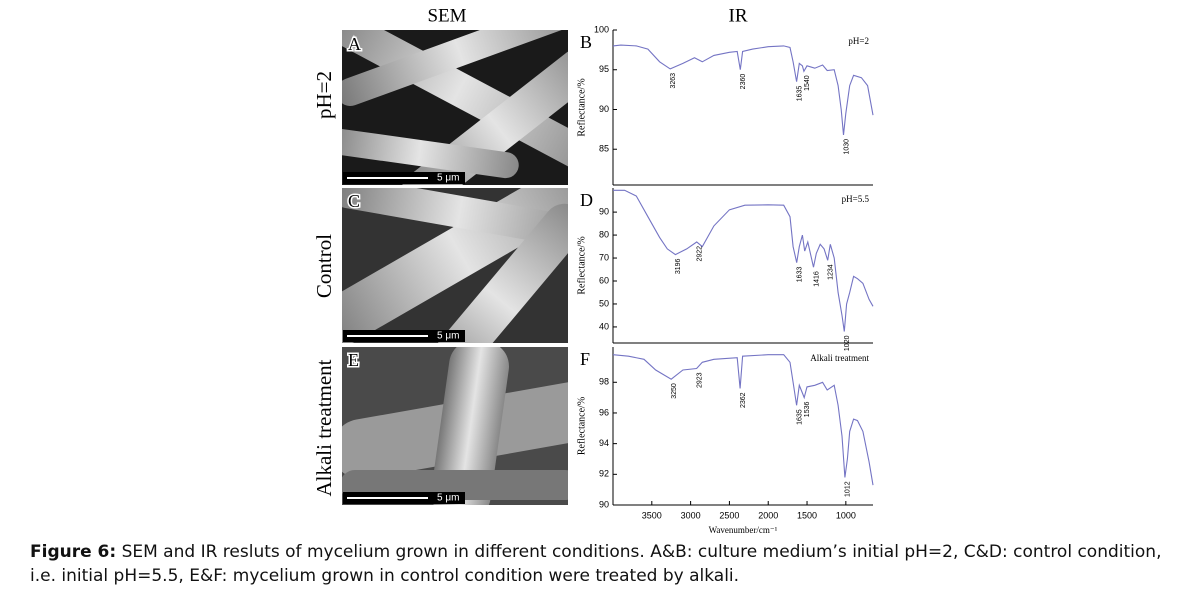 This screenshot has height=597, width=1178. I want to click on peak-label: 1020, so click(847, 343).